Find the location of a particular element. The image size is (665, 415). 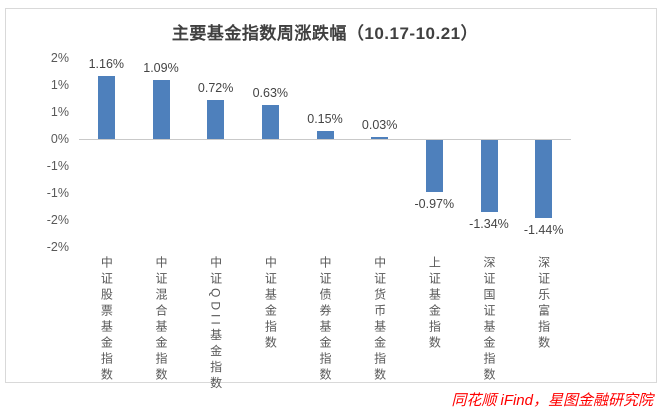

bar-value-label: 1.09% is located at coordinates (161, 68).